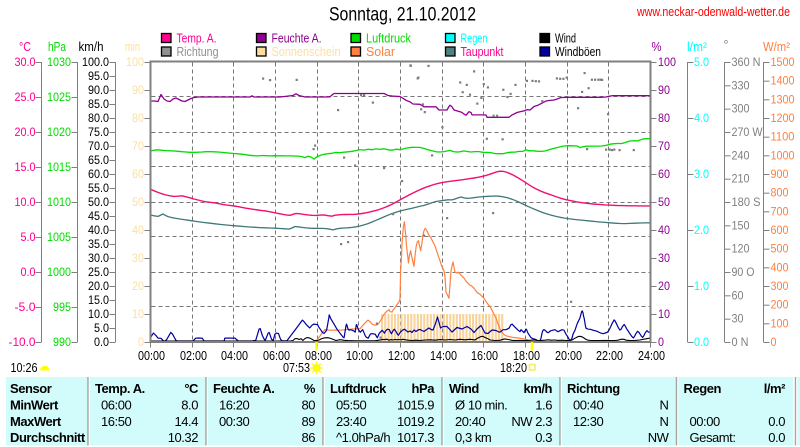 The height and width of the screenshot is (447, 800). Describe the element at coordinates (363, 437) in the screenshot. I see `svg-text: ^1.0hPa/h` at that location.